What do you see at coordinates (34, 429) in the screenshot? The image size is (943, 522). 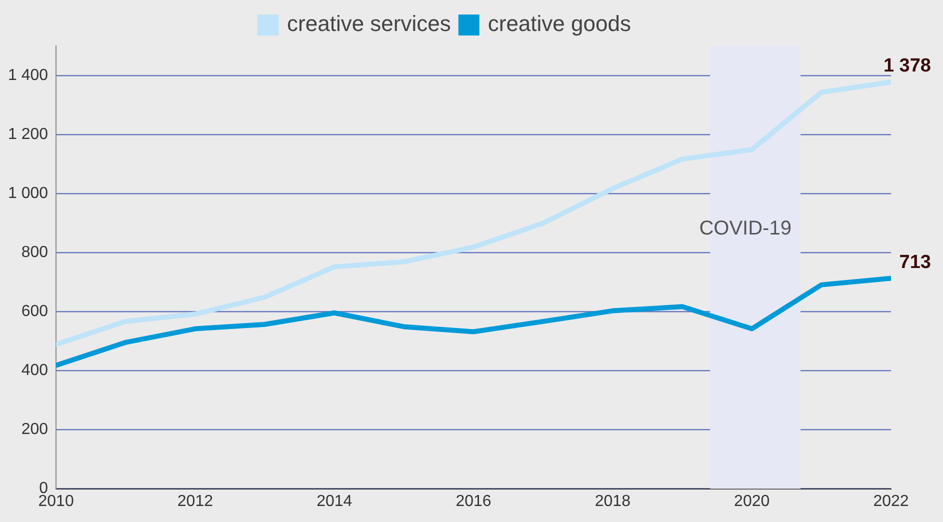 I see `y-tick-label: 200` at bounding box center [34, 429].